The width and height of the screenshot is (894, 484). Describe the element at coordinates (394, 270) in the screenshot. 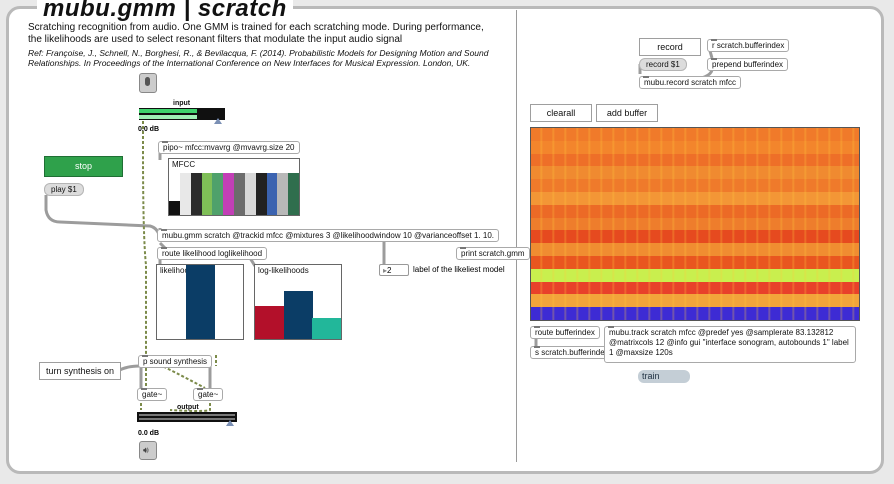

I see `likeliest-number-box: ▸2` at that location.